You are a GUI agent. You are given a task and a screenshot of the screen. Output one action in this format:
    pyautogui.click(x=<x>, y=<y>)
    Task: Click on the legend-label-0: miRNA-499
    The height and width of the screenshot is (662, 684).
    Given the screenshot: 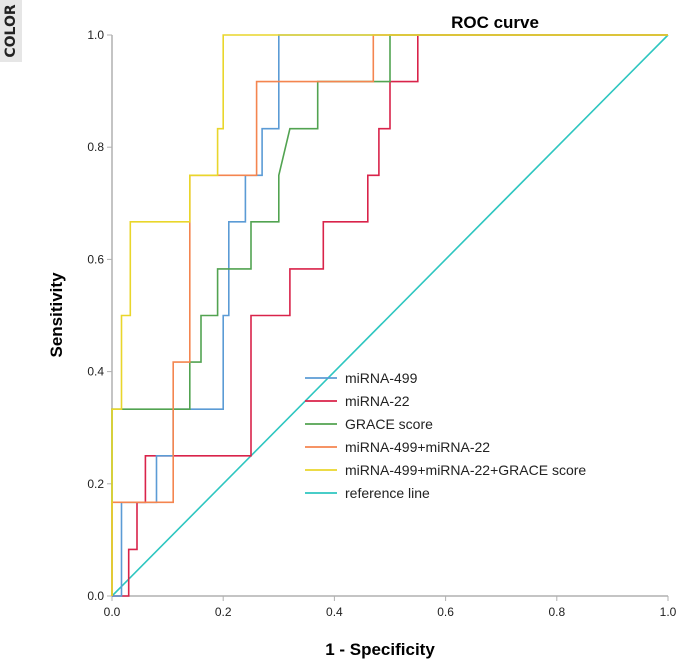 What is the action you would take?
    pyautogui.click(x=381, y=378)
    